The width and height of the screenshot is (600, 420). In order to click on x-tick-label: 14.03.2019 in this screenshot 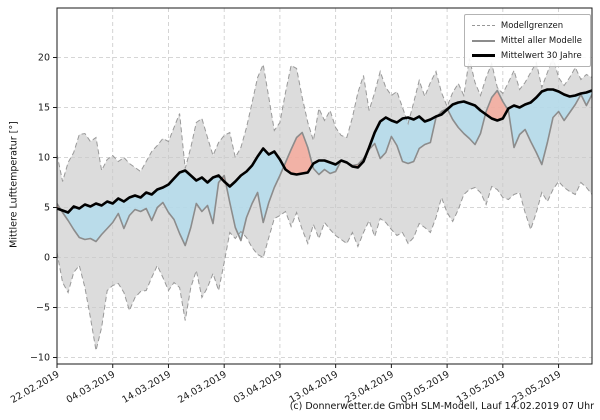, I will do `click(146, 387)`.